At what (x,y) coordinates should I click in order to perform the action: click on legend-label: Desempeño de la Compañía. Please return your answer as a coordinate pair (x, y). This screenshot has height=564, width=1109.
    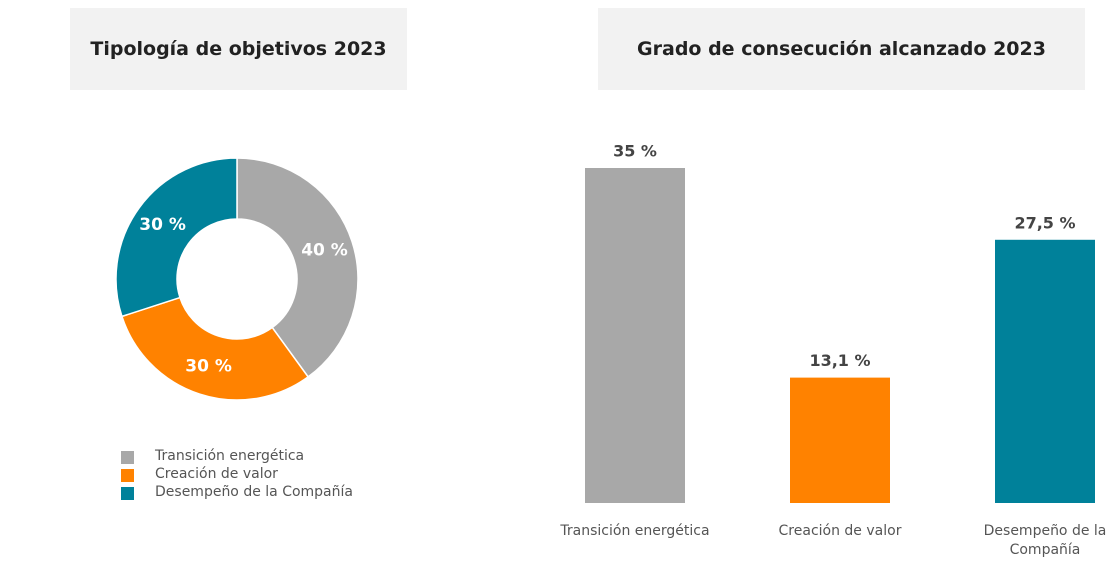
    Looking at the image, I should click on (254, 492).